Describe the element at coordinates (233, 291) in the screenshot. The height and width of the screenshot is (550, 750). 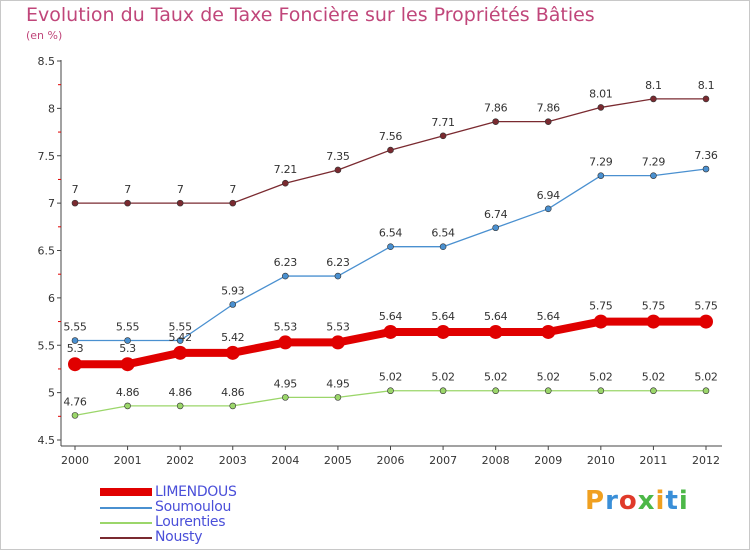
I see `data-label-soumoulou: 5.93` at that location.